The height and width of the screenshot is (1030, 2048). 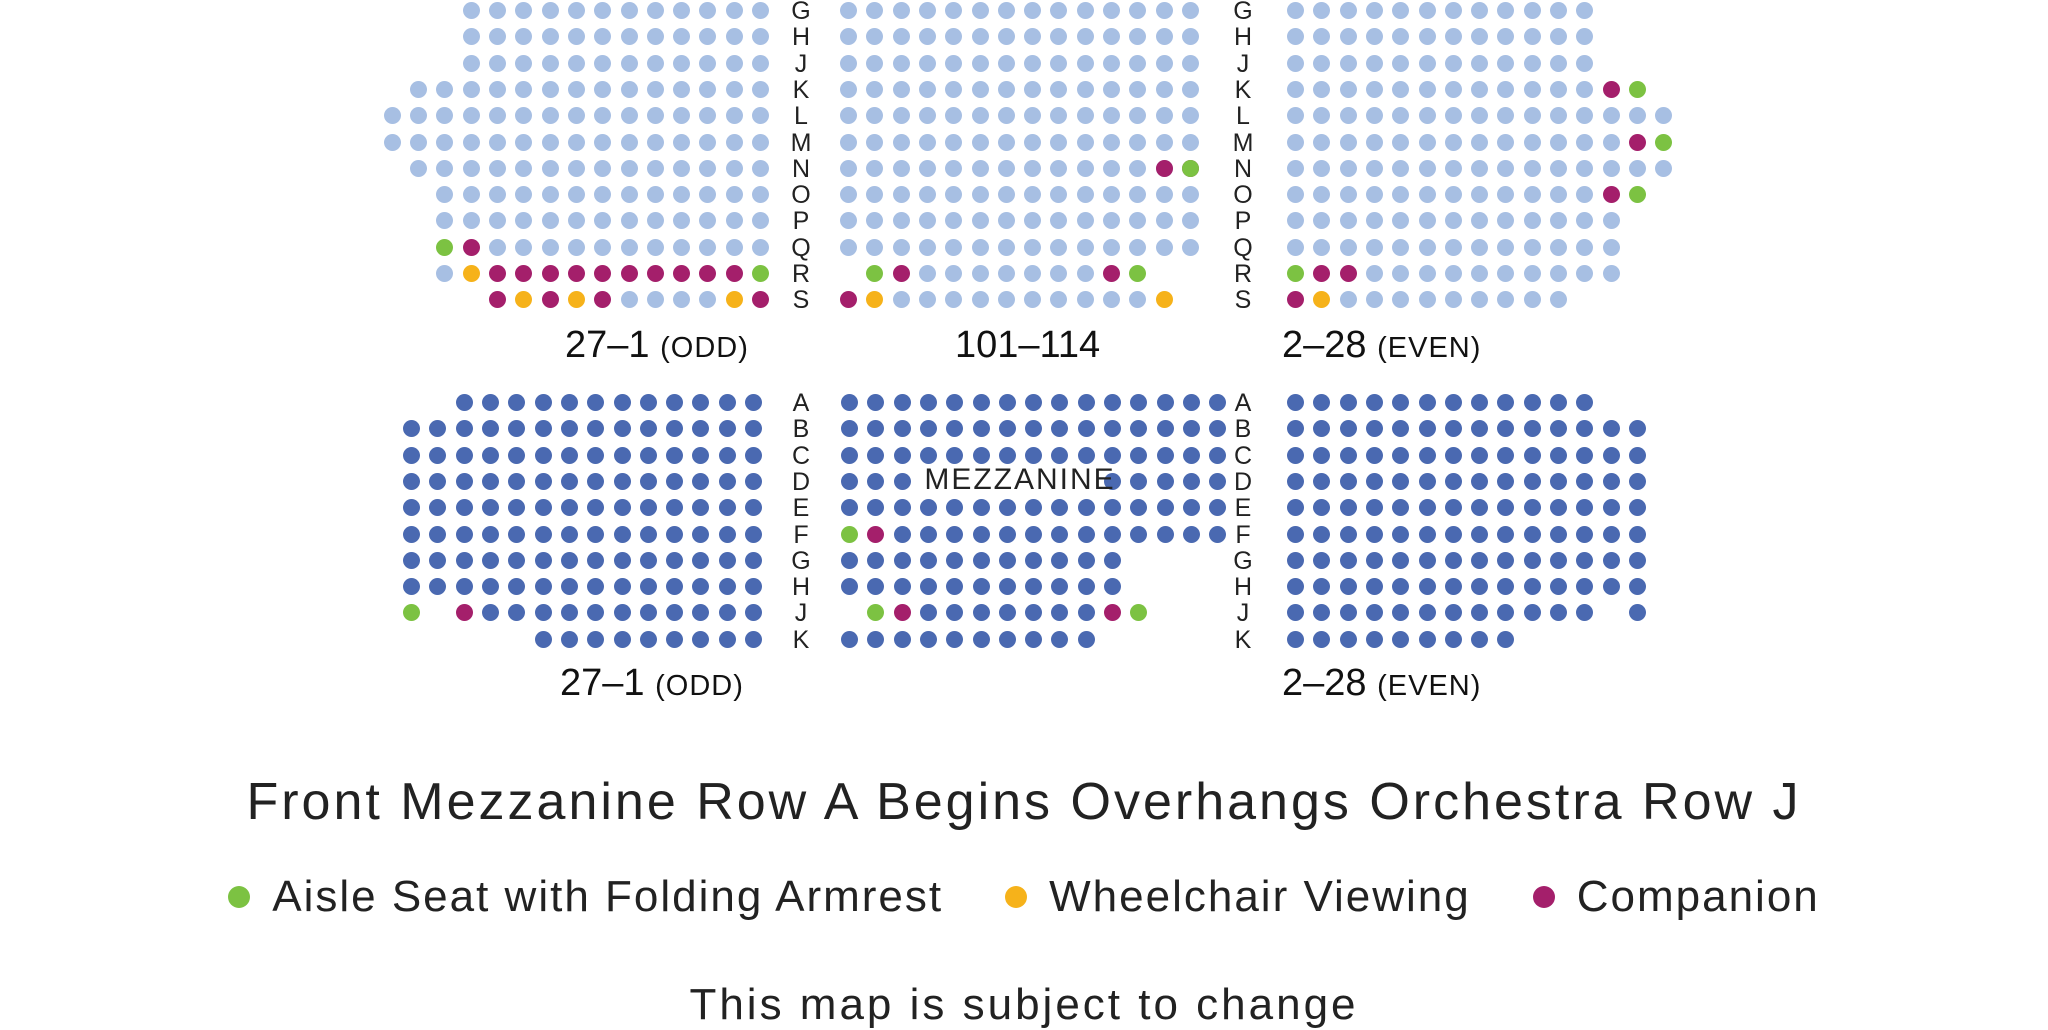 I want to click on mezzanine-right-seat-K, so click(x=1427, y=639).